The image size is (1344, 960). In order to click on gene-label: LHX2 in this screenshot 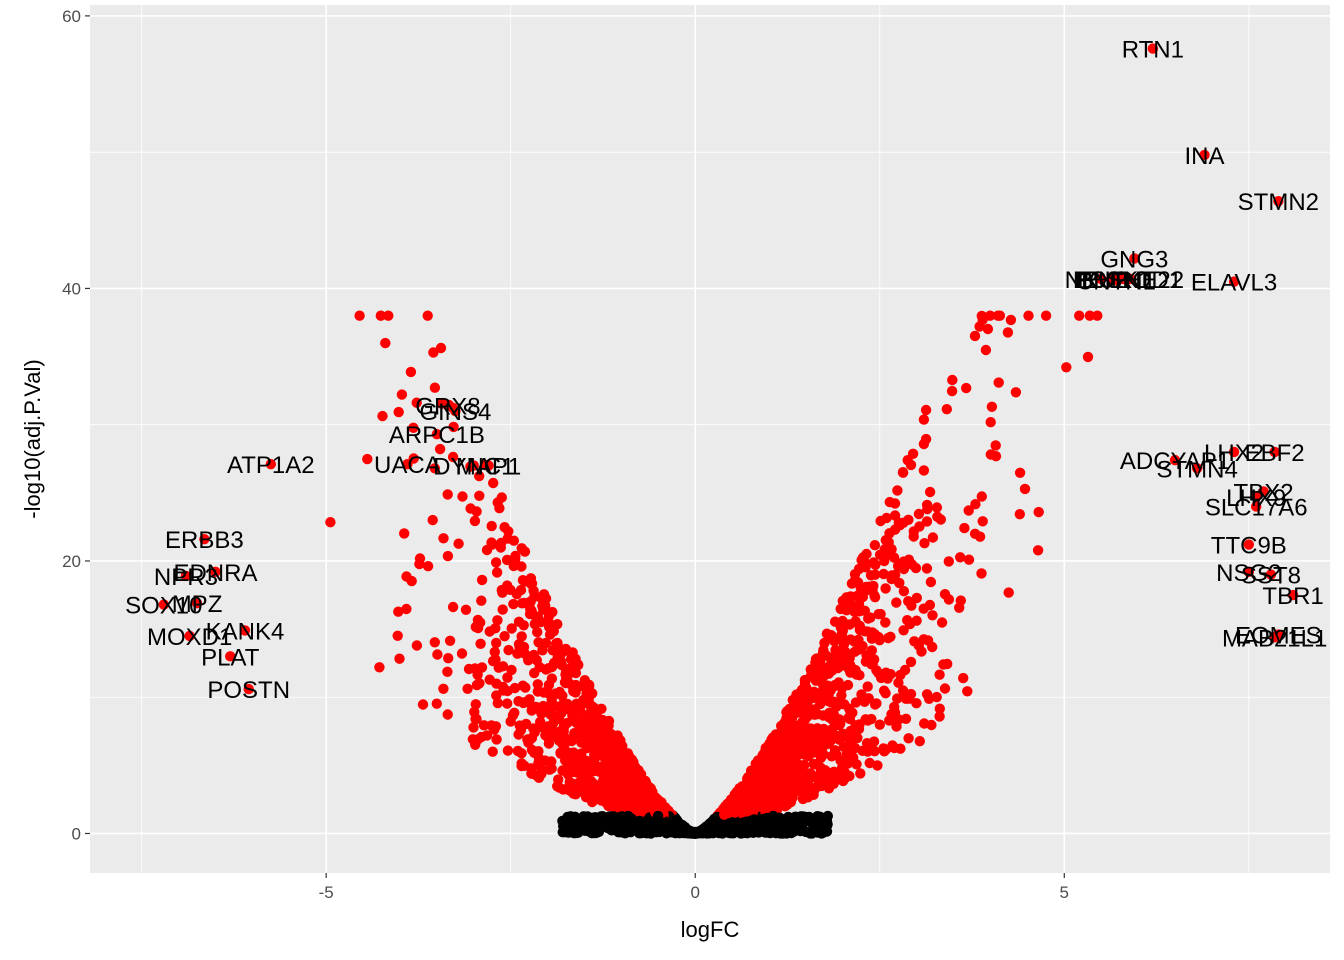, I will do `click(1234, 453)`.